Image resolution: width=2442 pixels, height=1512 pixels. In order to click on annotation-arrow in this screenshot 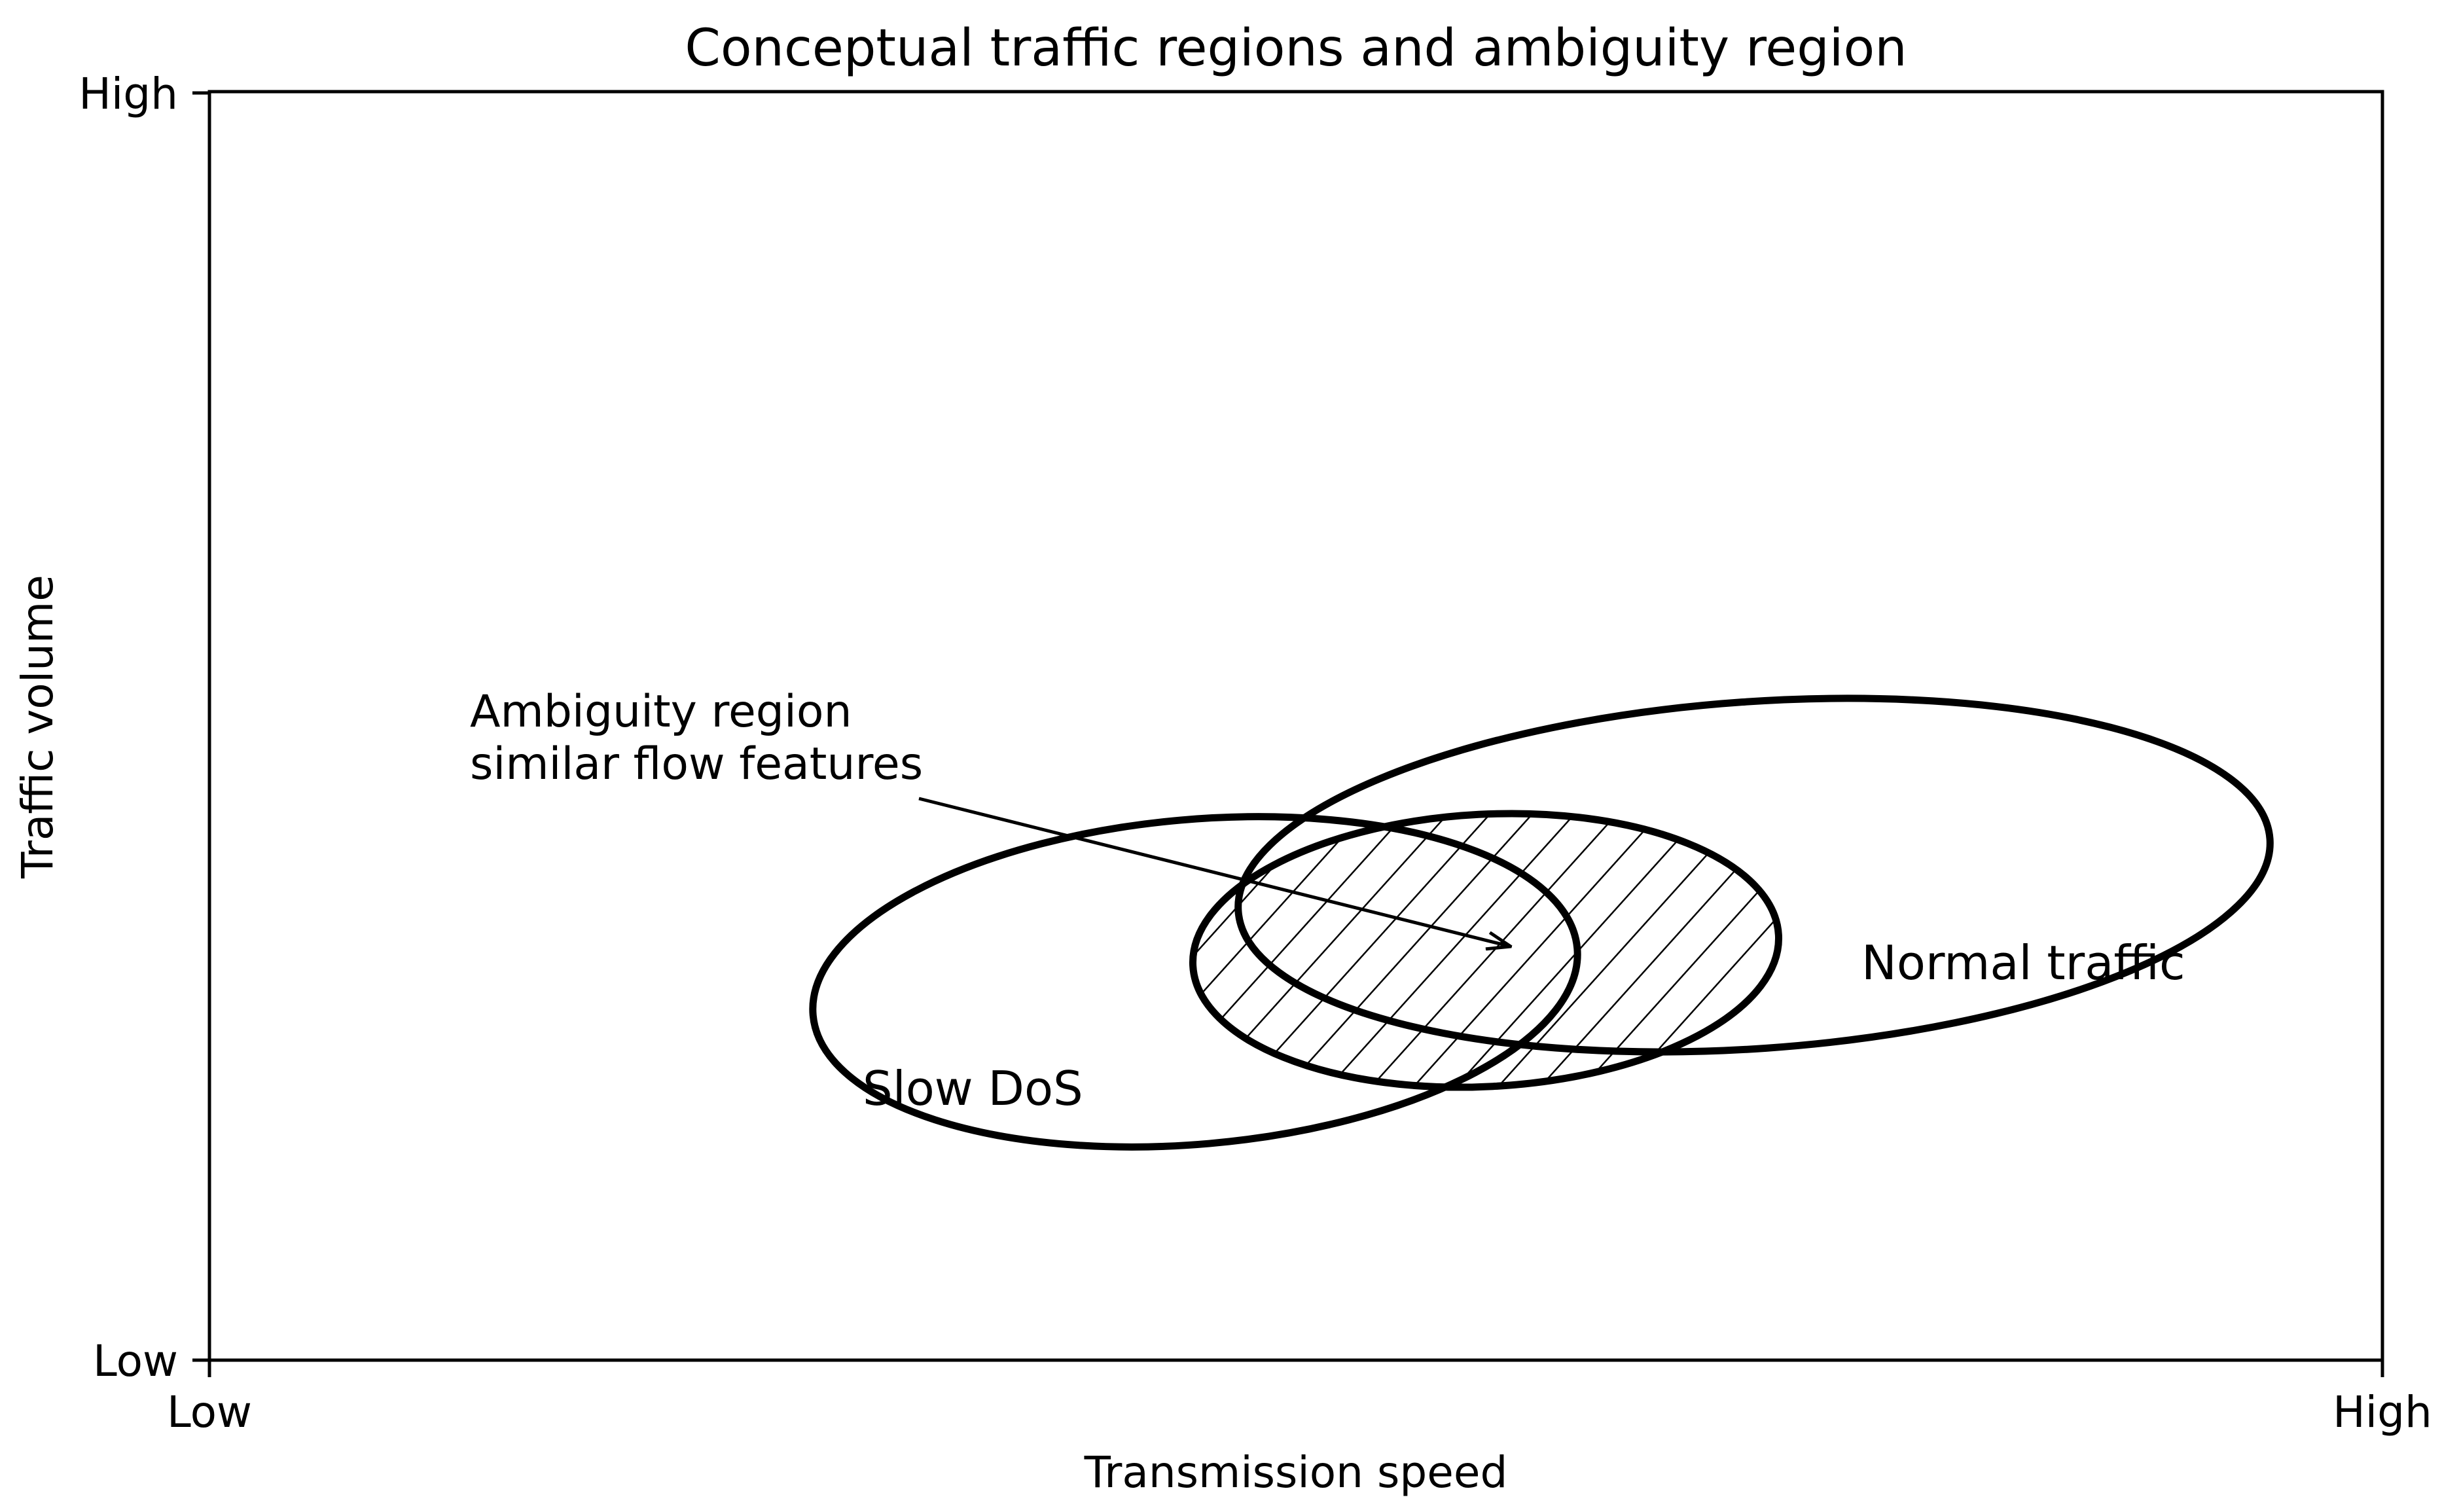, I will do `click(1214, 871)`.